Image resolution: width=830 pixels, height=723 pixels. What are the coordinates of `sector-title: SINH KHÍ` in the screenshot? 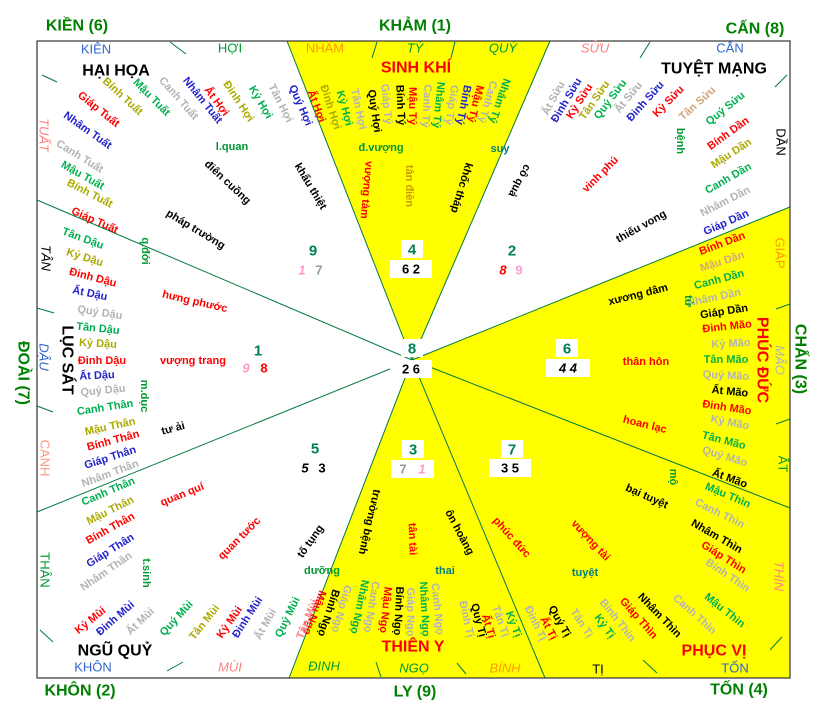 It's located at (416, 67).